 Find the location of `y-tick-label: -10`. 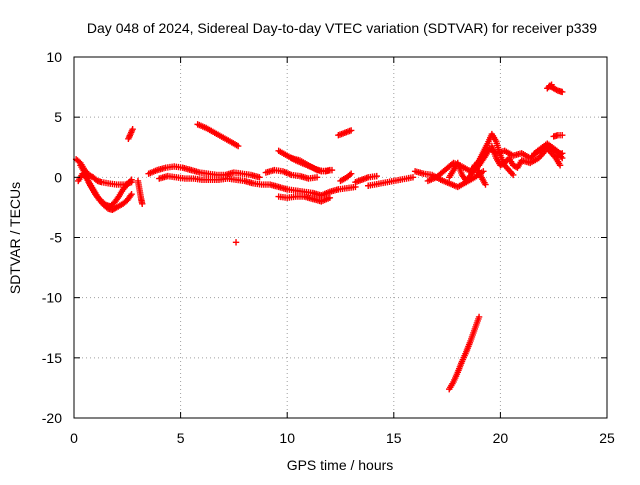

y-tick-label: -10 is located at coordinates (52, 298).